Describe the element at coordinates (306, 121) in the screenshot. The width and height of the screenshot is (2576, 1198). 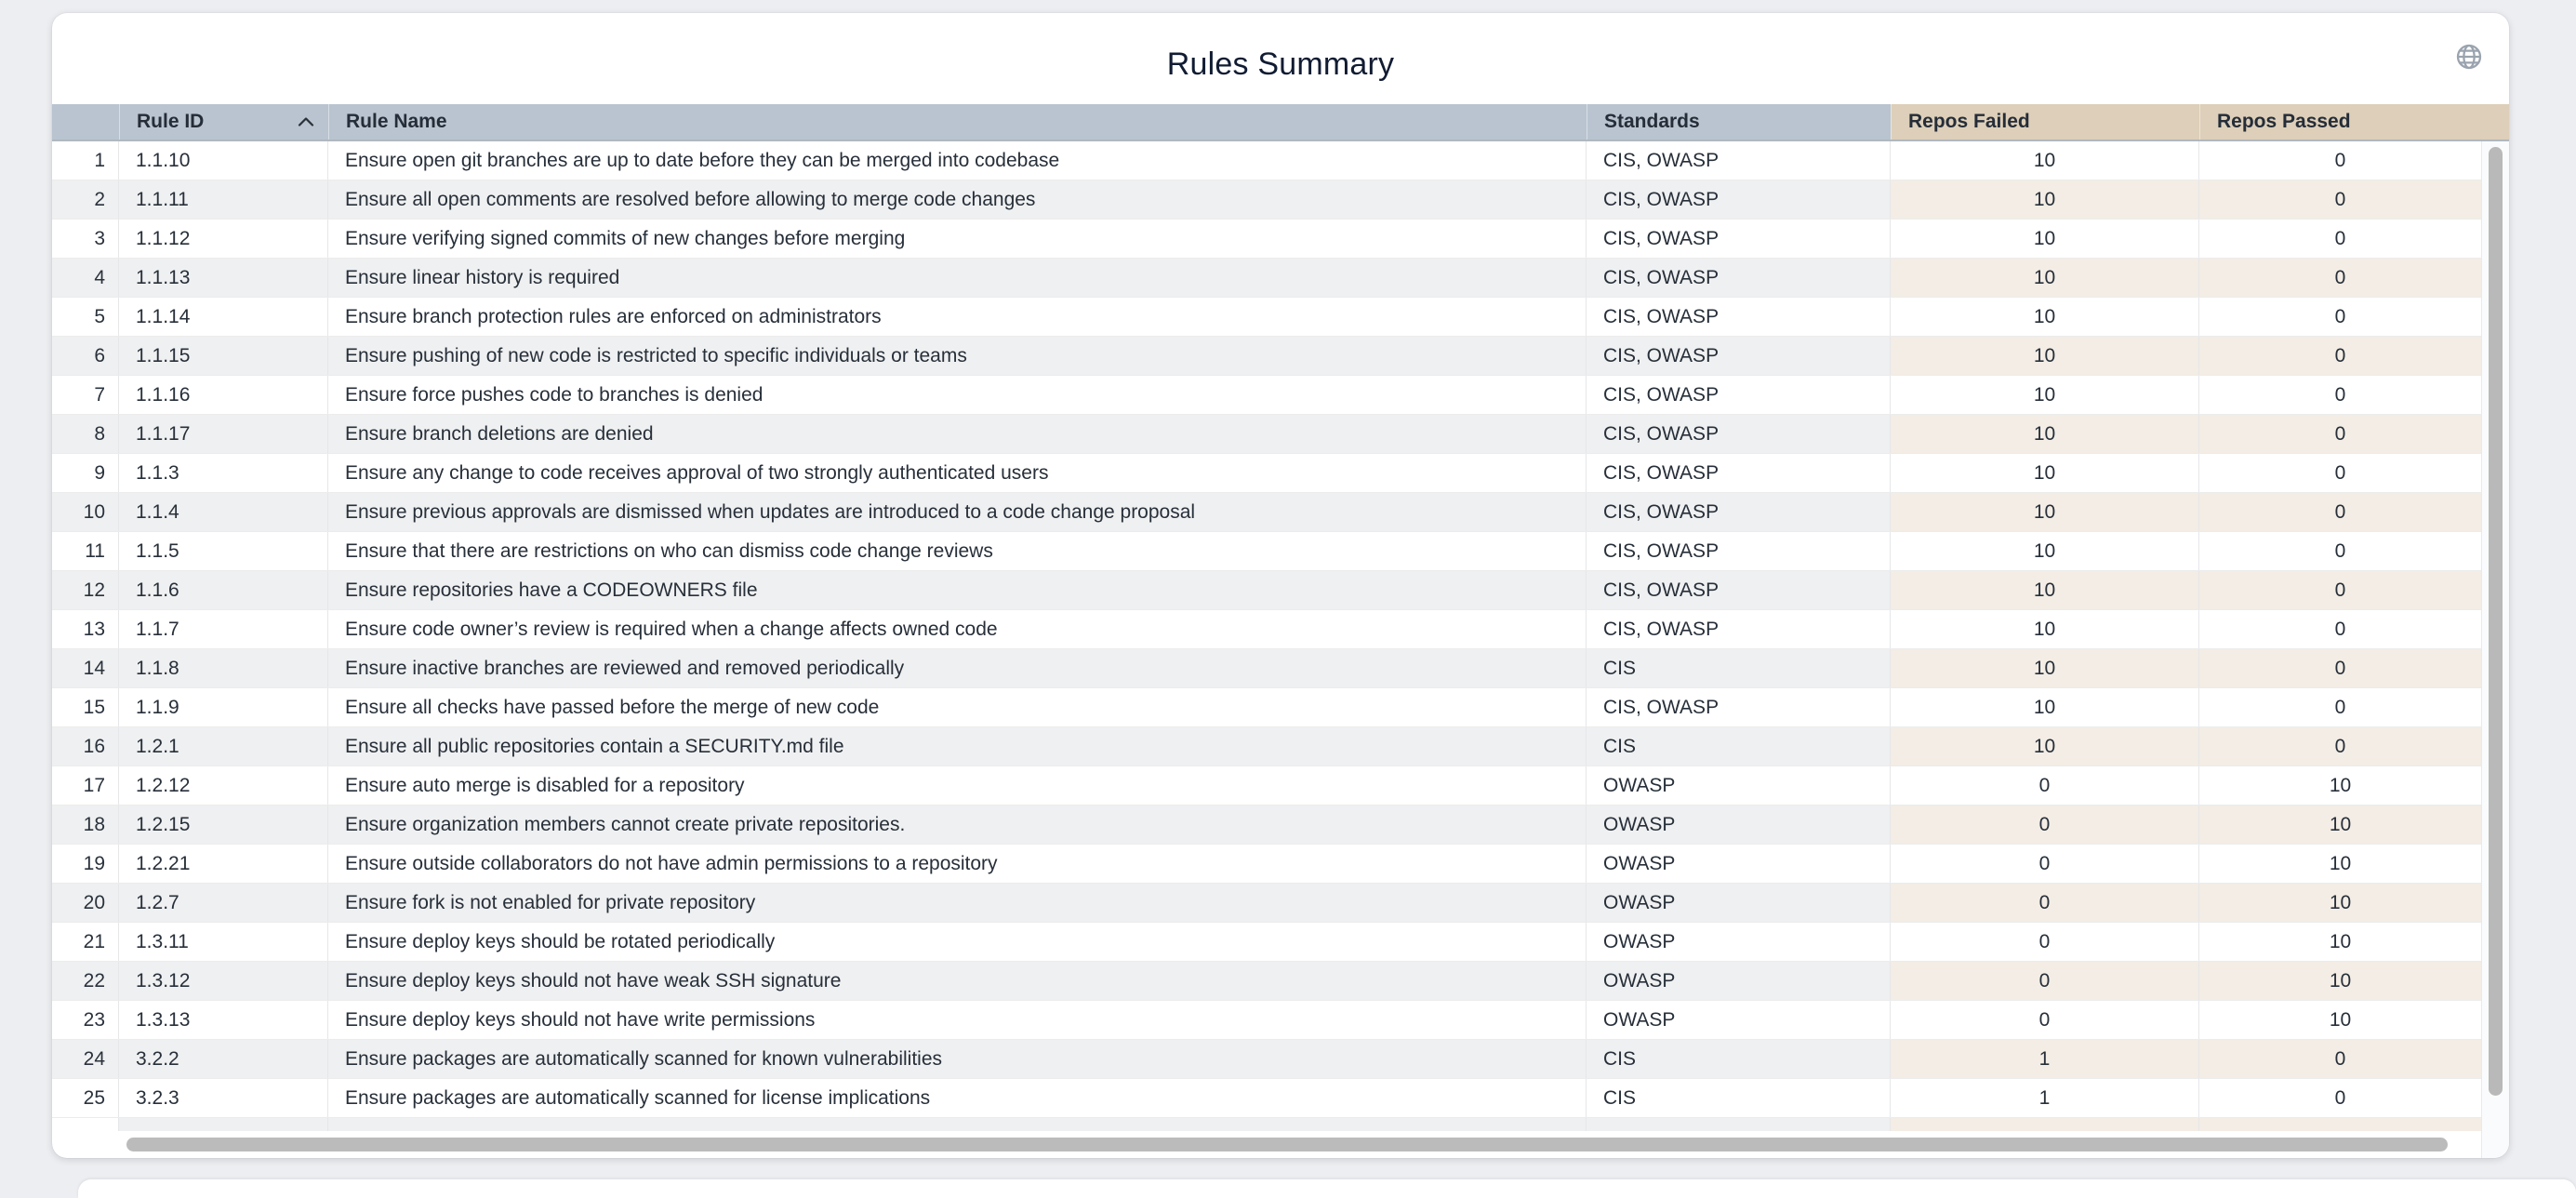
I see `sort-ascending-icon` at that location.